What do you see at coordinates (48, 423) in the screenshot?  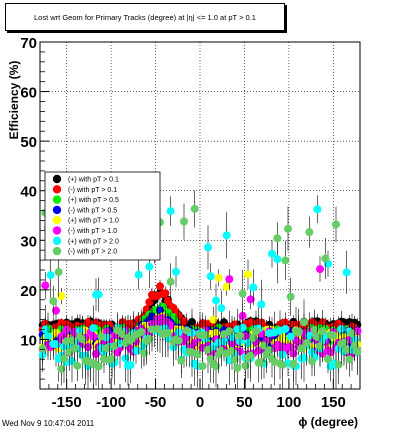 I see `timestamp: Wed Nov 9 10:47:04 2011` at bounding box center [48, 423].